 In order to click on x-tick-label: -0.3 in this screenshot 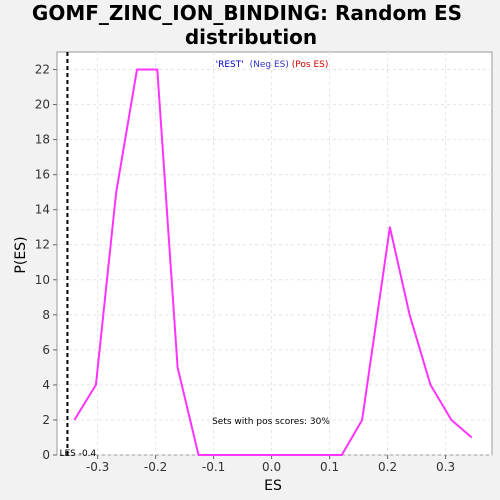, I will do `click(97, 467)`.